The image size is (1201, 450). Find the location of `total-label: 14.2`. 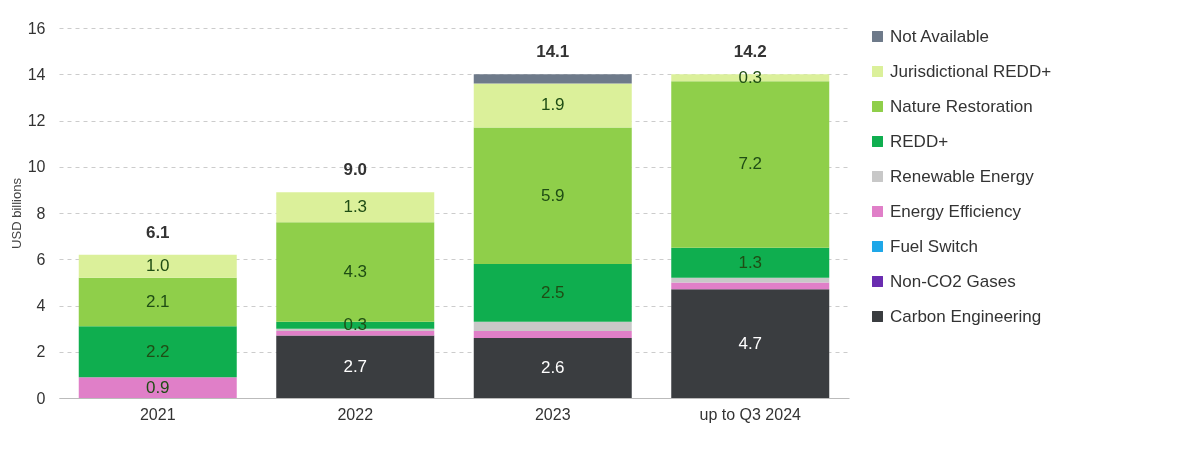

total-label: 14.2 is located at coordinates (750, 52).